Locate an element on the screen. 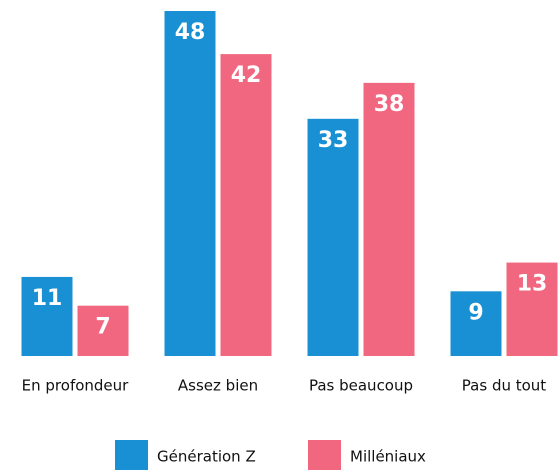 This screenshot has width=558, height=470. value-label: 48 is located at coordinates (190, 32).